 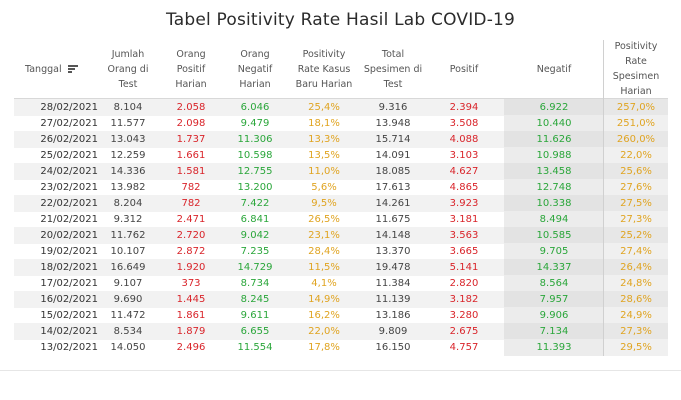 I want to click on positive-cell: 3.182, so click(x=464, y=299).